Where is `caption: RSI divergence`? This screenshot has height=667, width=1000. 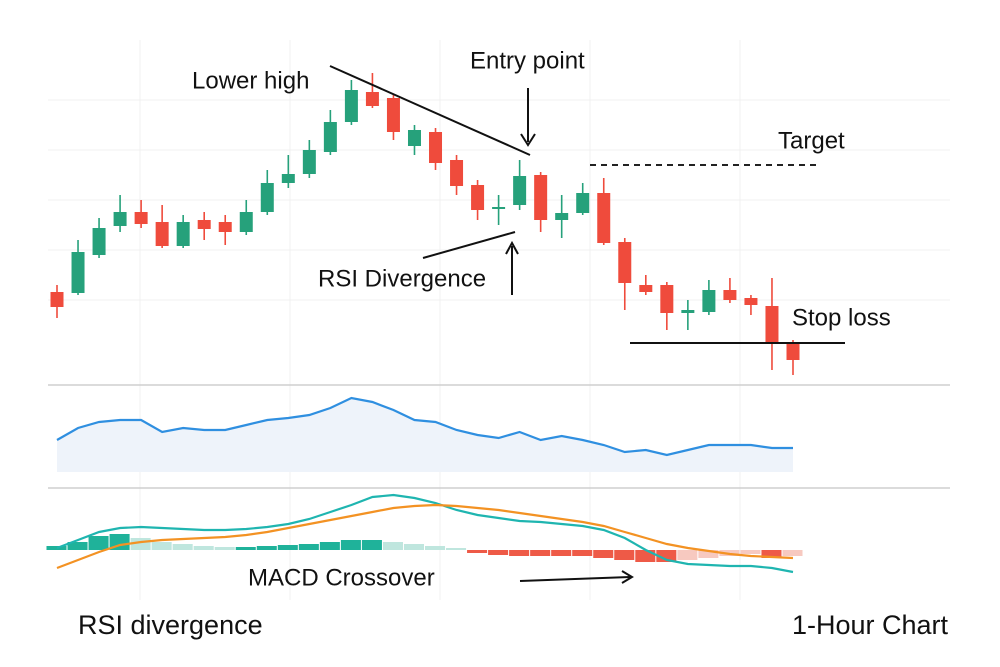
caption: RSI divergence is located at coordinates (170, 625).